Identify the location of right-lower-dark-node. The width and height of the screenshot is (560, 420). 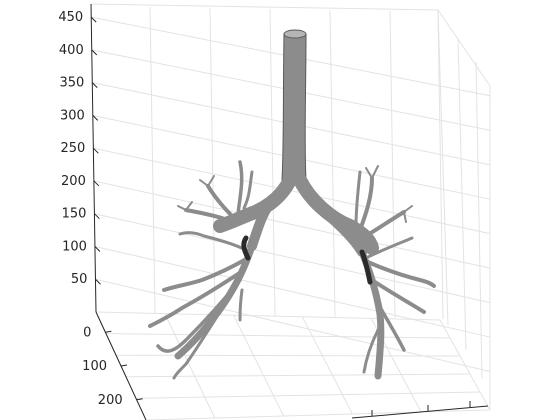
(366, 267).